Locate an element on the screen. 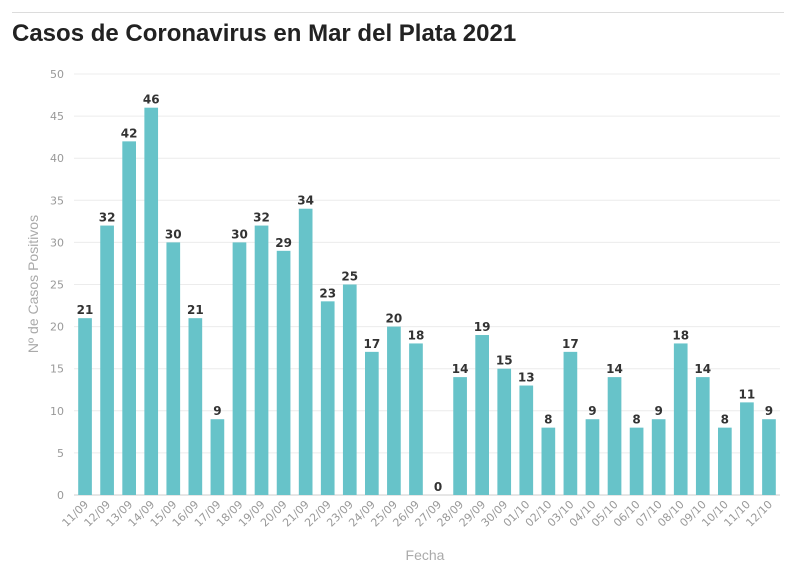 This screenshot has width=796, height=575. data-label: 42 is located at coordinates (129, 133).